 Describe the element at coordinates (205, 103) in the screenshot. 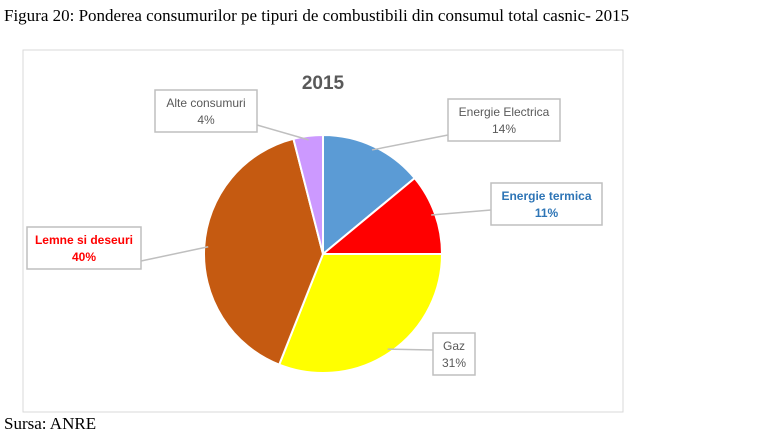

I see `slice-category-label: Alte consumuri` at that location.